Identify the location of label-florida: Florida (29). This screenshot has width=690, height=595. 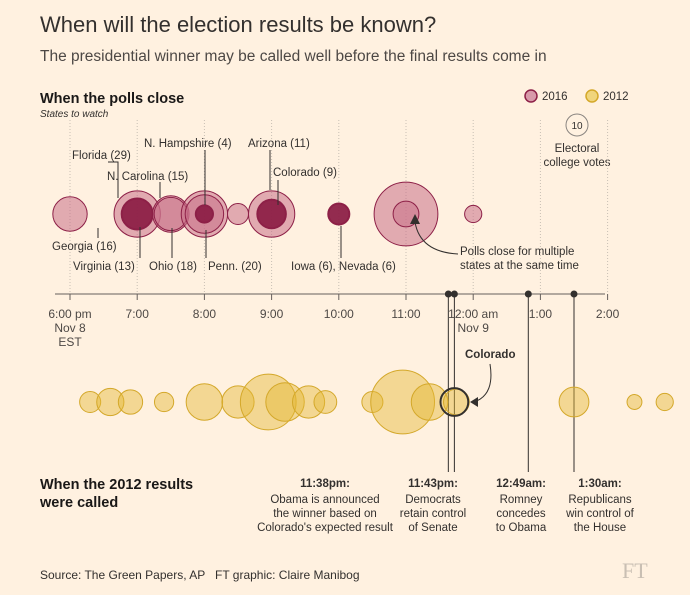
(101, 156).